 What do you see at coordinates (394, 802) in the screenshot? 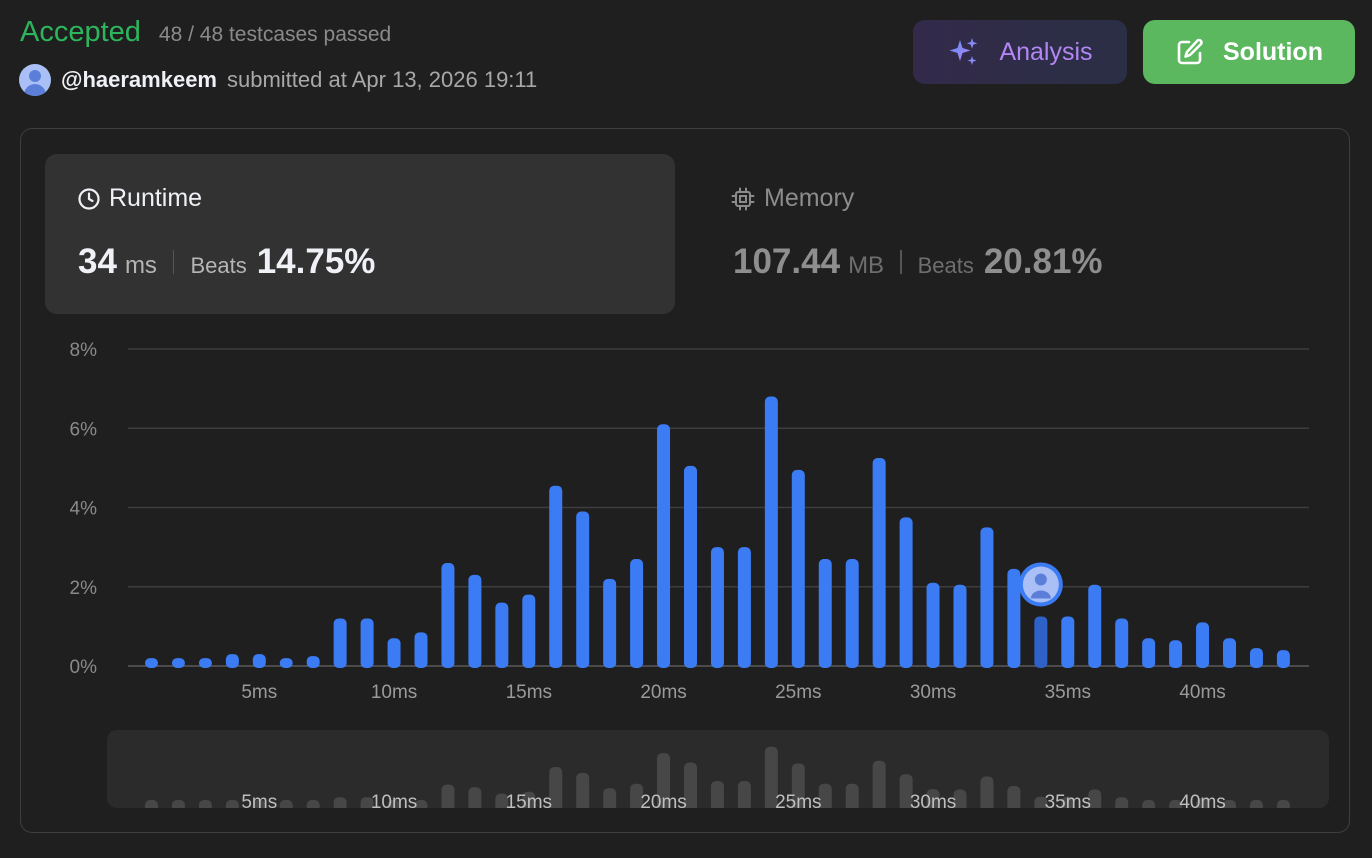
I see `overview-tick-label: 10ms` at bounding box center [394, 802].